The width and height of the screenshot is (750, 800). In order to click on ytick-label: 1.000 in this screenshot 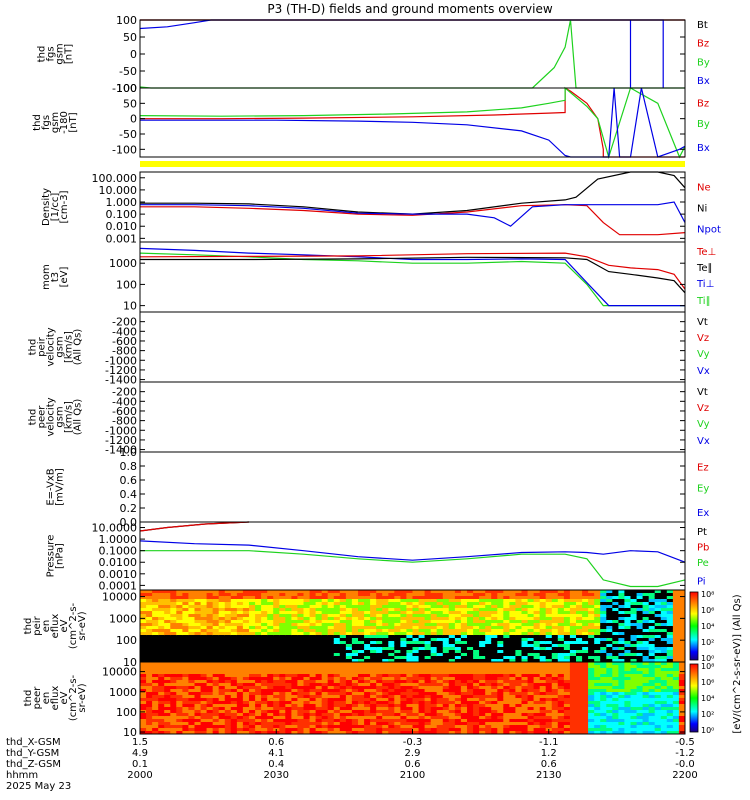, I will do `click(122, 202)`.